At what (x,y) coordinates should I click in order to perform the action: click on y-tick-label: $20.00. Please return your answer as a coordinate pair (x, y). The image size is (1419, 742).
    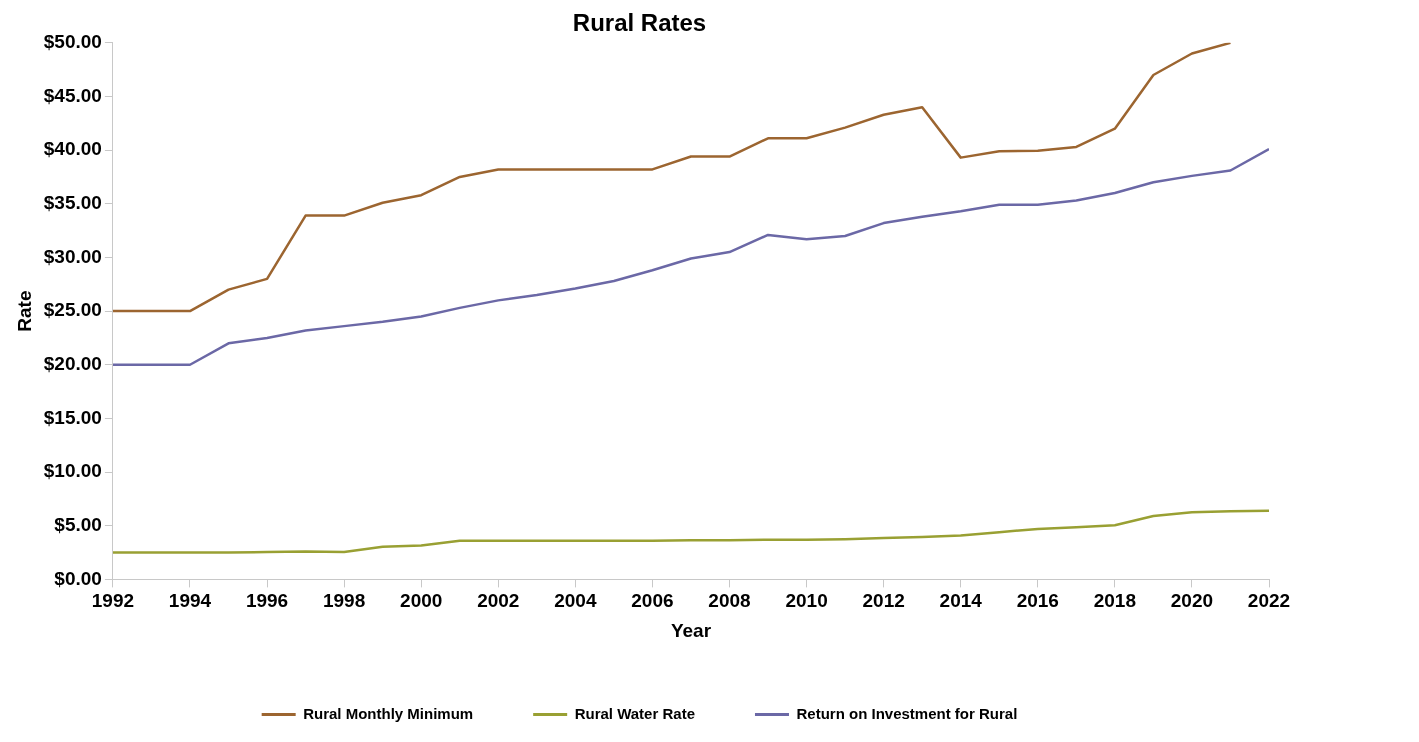
    Looking at the image, I should click on (72, 363).